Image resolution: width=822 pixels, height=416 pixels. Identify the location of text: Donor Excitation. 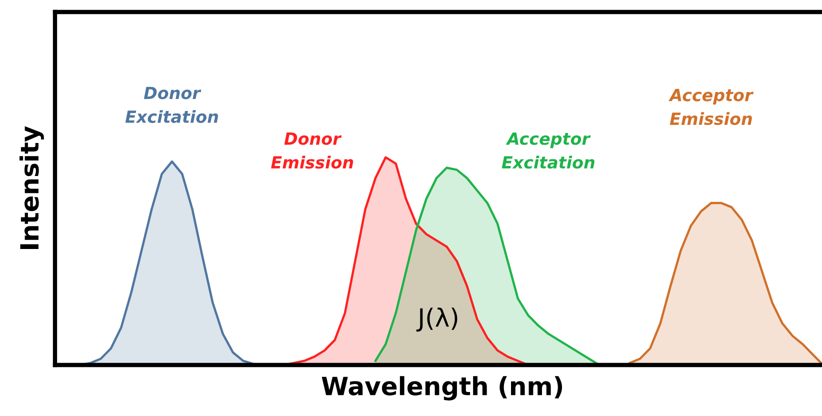
(171, 104).